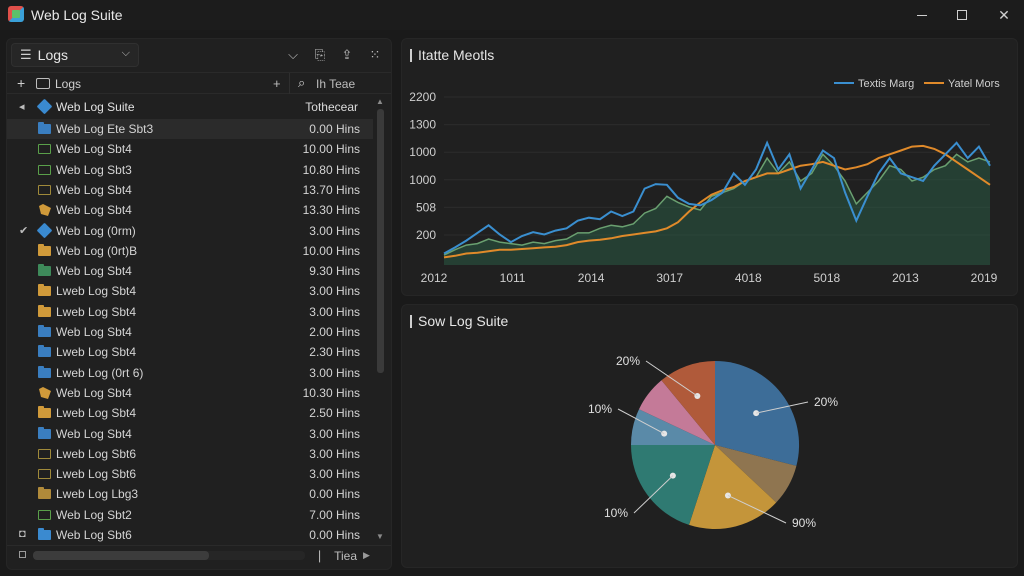 Image resolution: width=1024 pixels, height=576 pixels. I want to click on log-row-name: Web Log Sbt4, so click(94, 149).